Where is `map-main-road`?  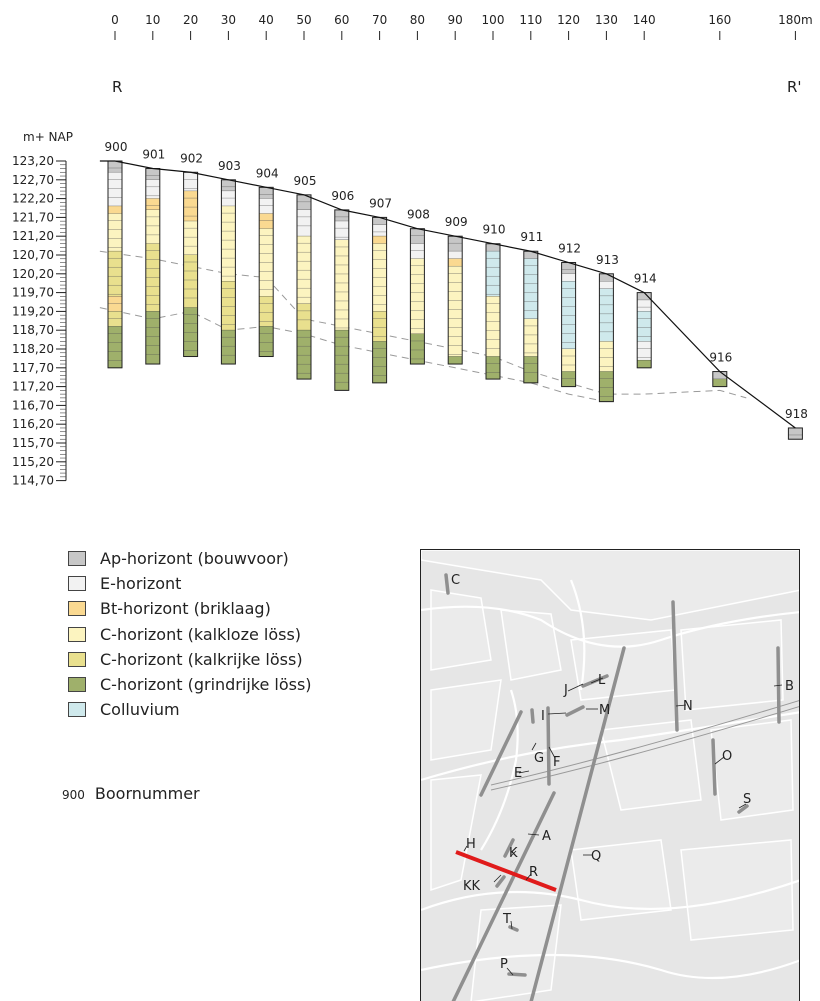 map-main-road is located at coordinates (644, 745).